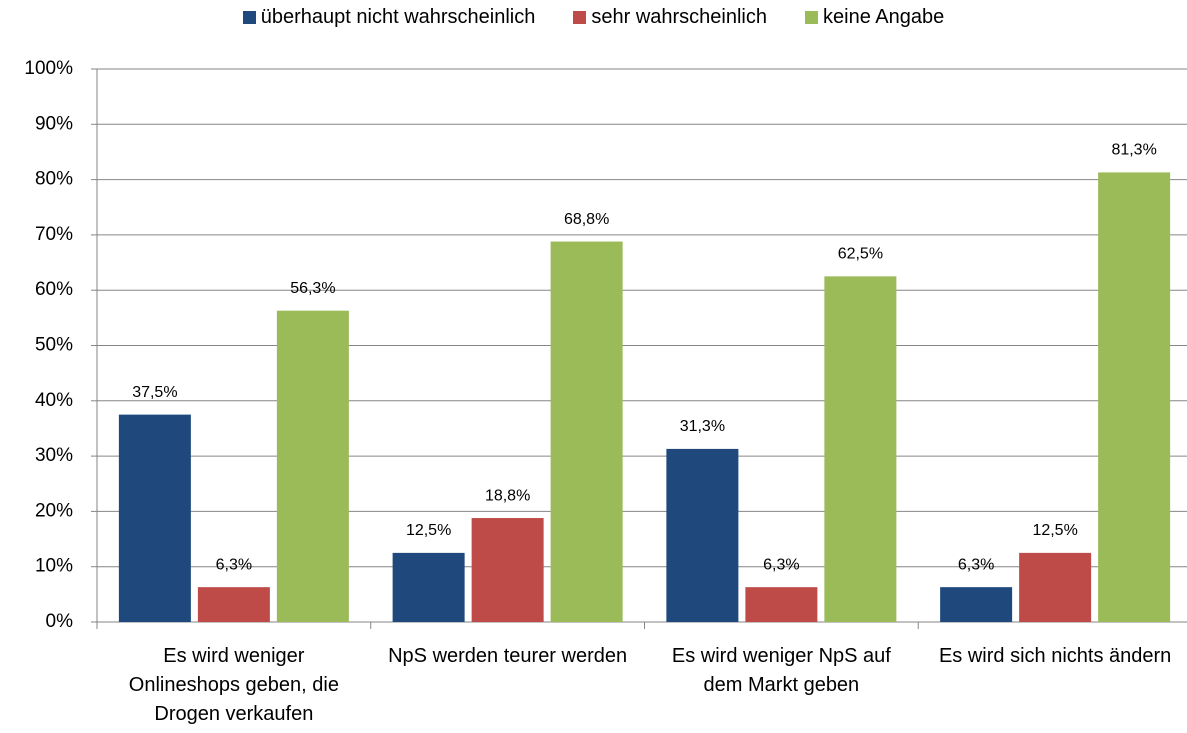 This screenshot has width=1187, height=733. Describe the element at coordinates (54, 510) in the screenshot. I see `y-tick-label: 20%` at that location.